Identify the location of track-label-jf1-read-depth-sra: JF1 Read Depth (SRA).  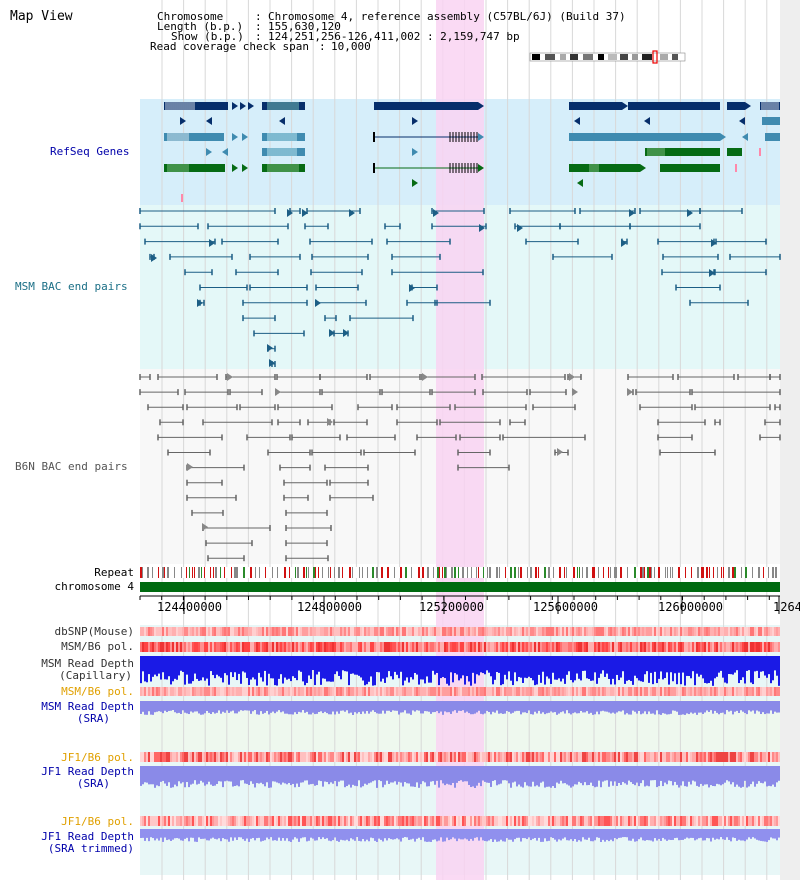
(87, 778).